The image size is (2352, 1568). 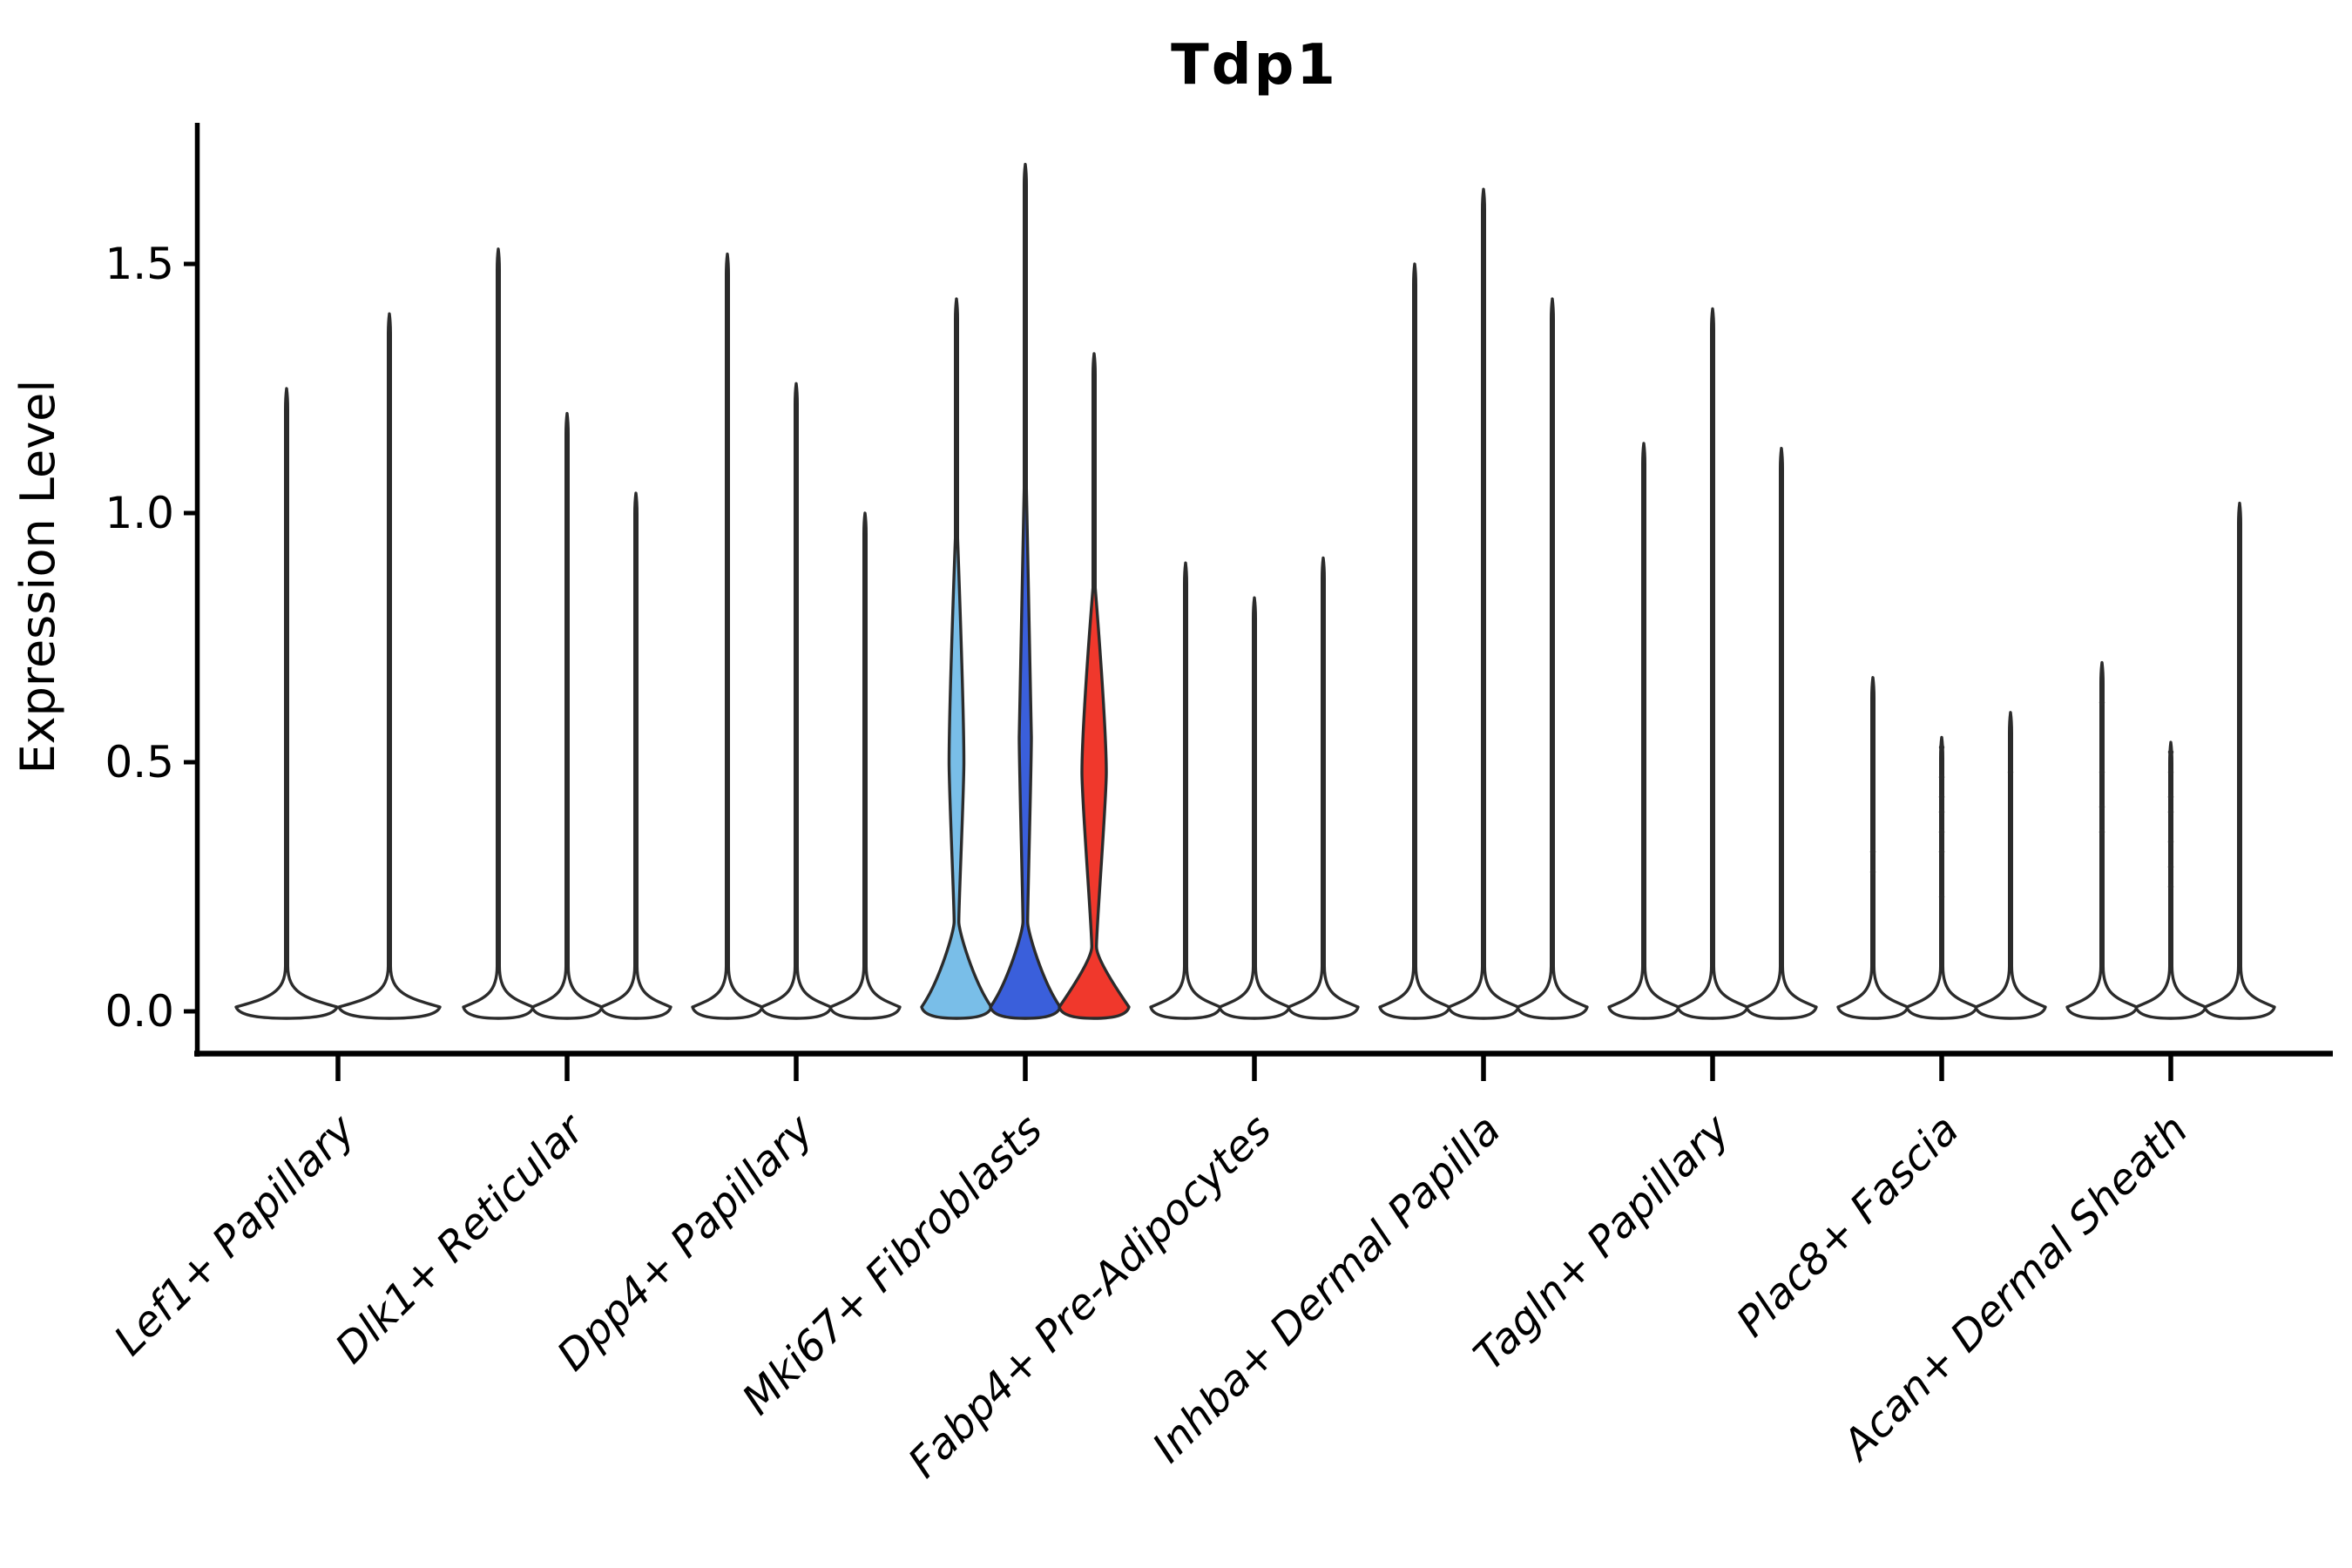 I want to click on y-tick-label: 0.5, so click(x=139, y=762).